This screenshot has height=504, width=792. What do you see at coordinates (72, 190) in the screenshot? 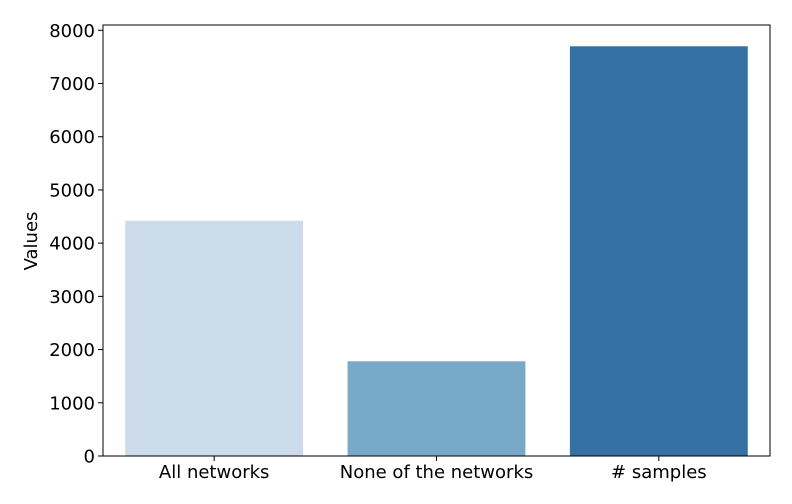
I see `y-tick-label-5: 5000` at bounding box center [72, 190].